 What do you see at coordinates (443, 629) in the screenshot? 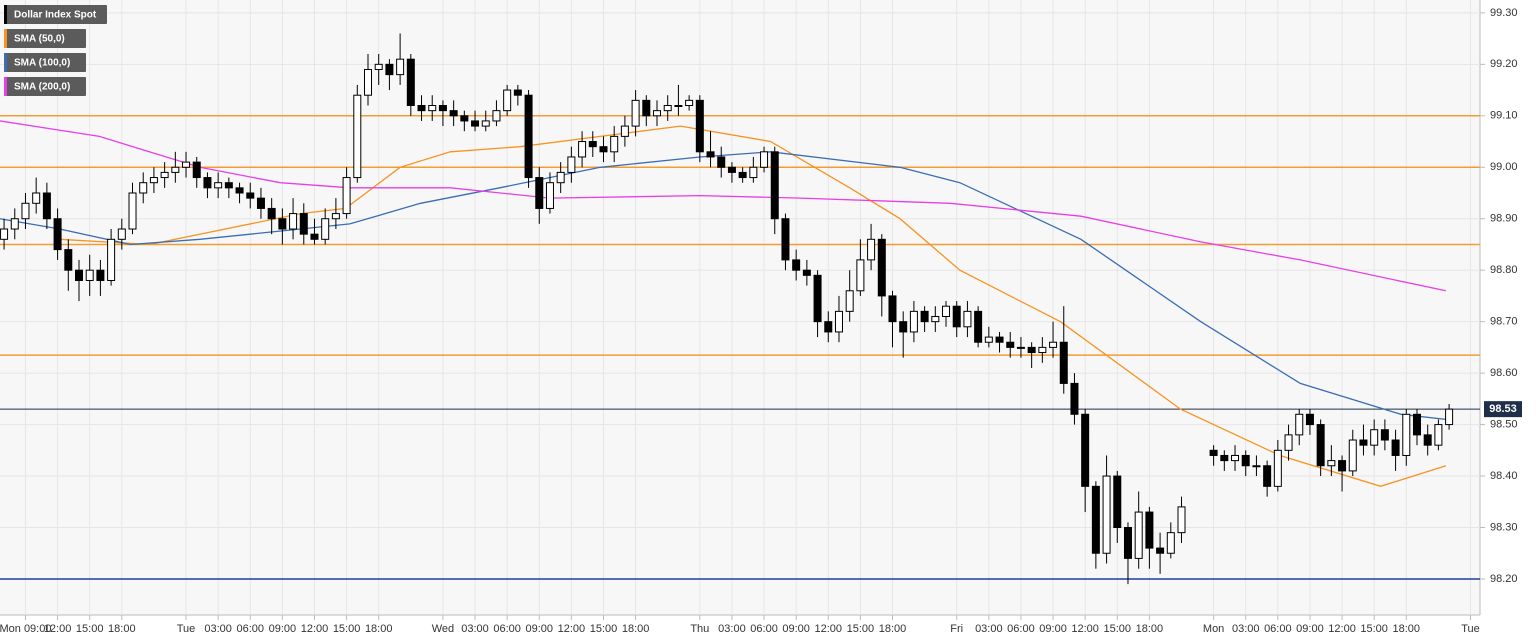
I see `x-tick-label: Wed` at bounding box center [443, 629].